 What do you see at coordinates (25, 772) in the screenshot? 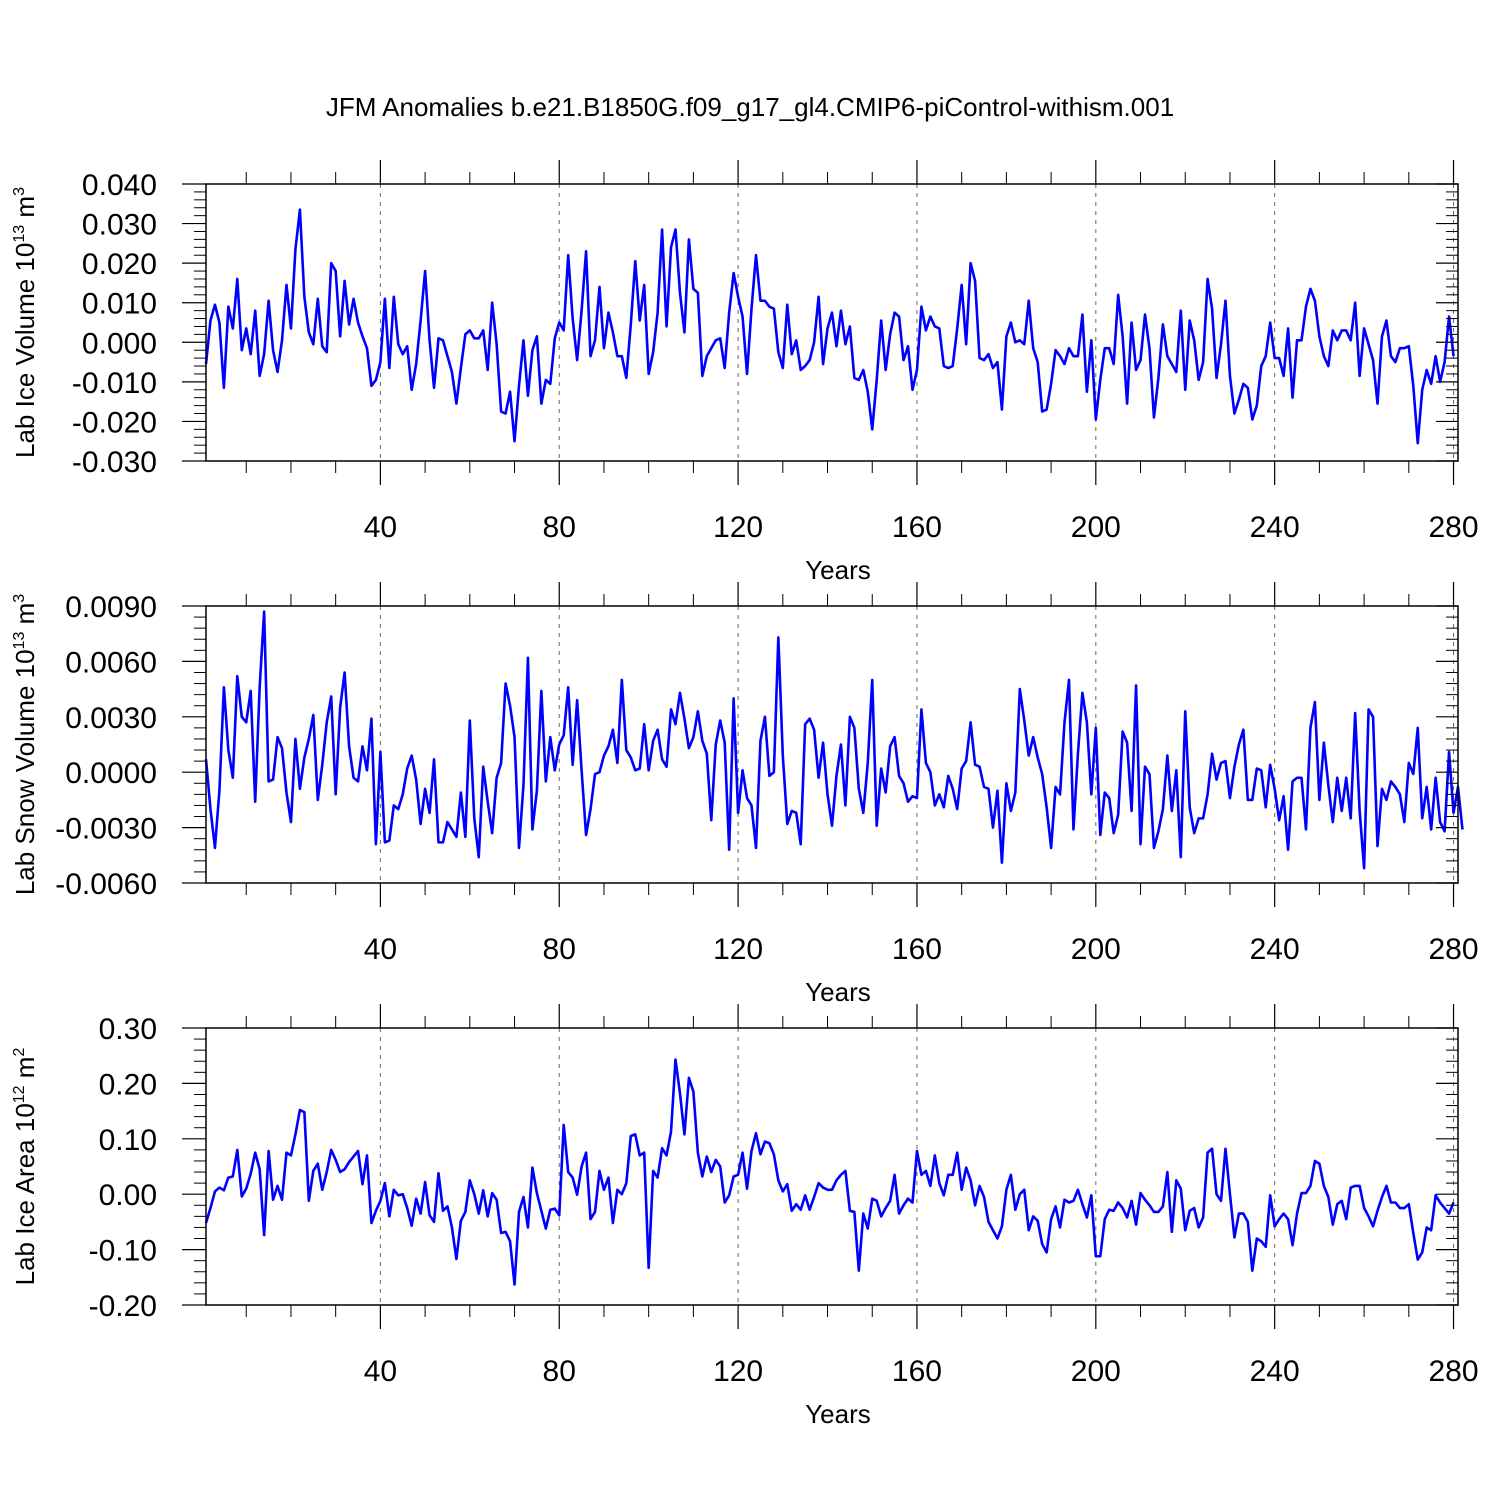
I see `y-axis-label-main: Lab Snow Volume 10` at bounding box center [25, 772].